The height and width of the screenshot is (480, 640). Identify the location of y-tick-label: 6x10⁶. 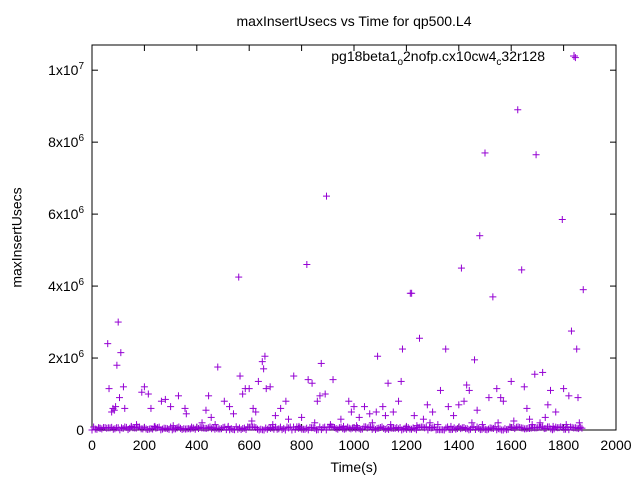
(66, 213).